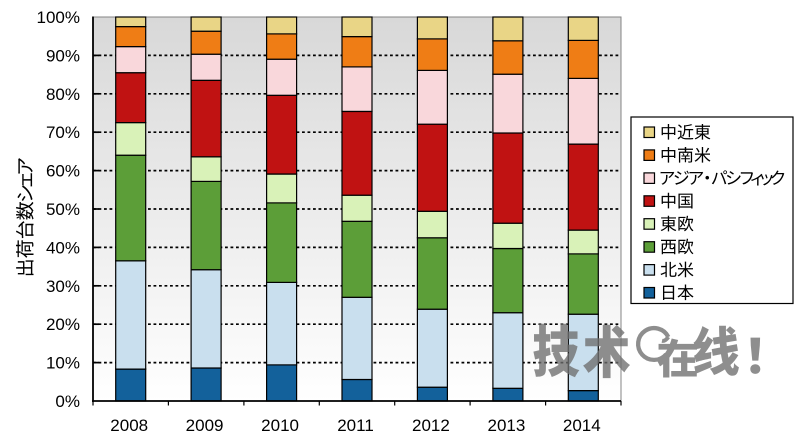 The width and height of the screenshot is (800, 442). What do you see at coordinates (431, 425) in the screenshot?
I see `svg-text: 2012` at bounding box center [431, 425].